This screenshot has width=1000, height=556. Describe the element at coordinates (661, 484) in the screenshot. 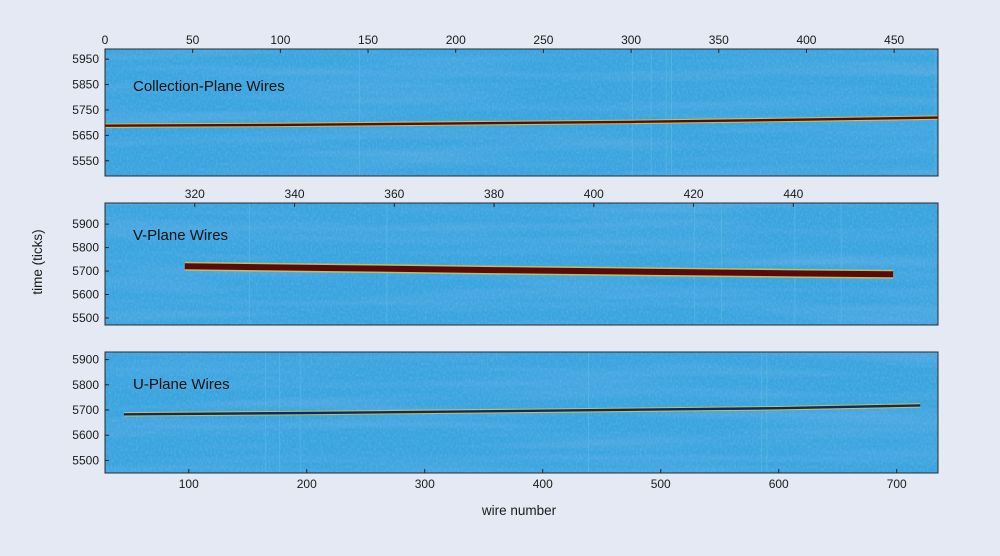

I see `u-plane-x-tick-label: 500` at that location.